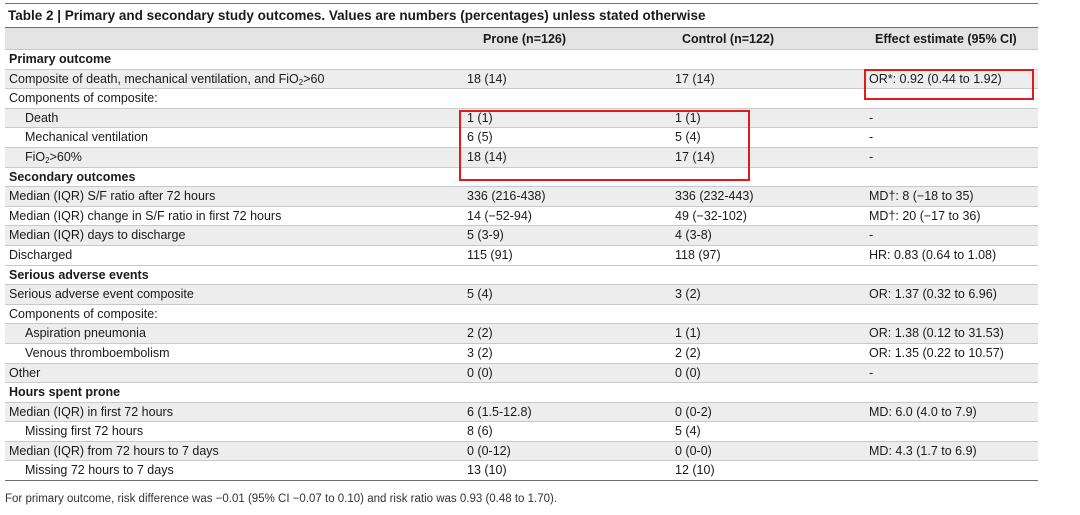  Describe the element at coordinates (485, 235) in the screenshot. I see `prone-value: 5 (3-9)` at that location.